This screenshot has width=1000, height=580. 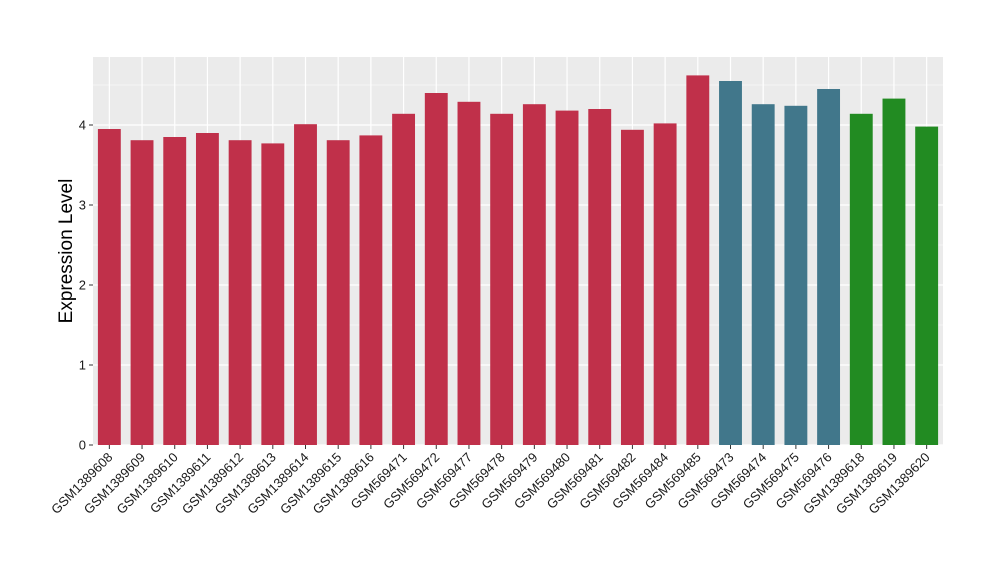 I want to click on y-tick-label: 3, so click(x=82, y=205).